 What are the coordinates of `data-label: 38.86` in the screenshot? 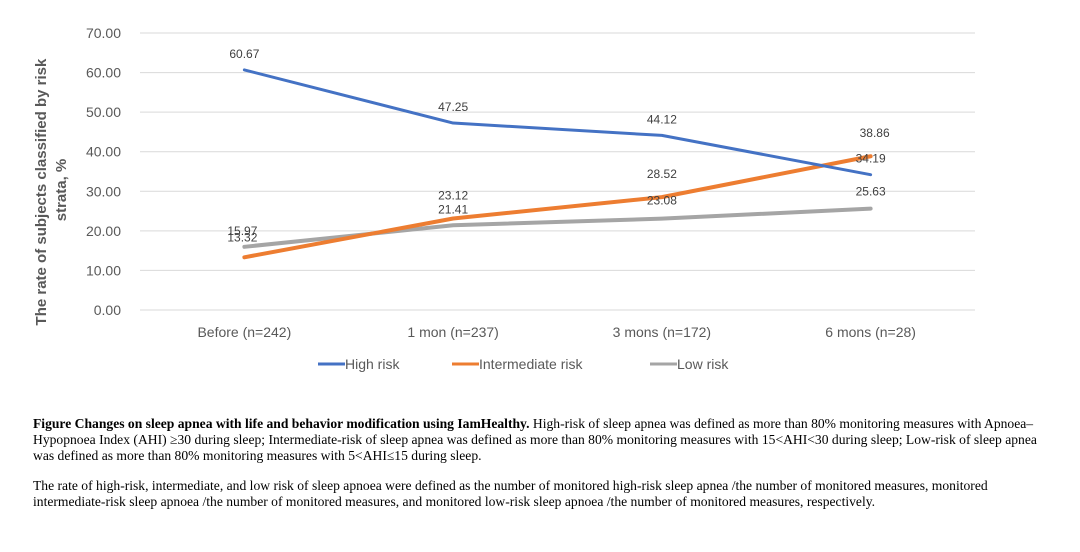 It's located at (875, 133).